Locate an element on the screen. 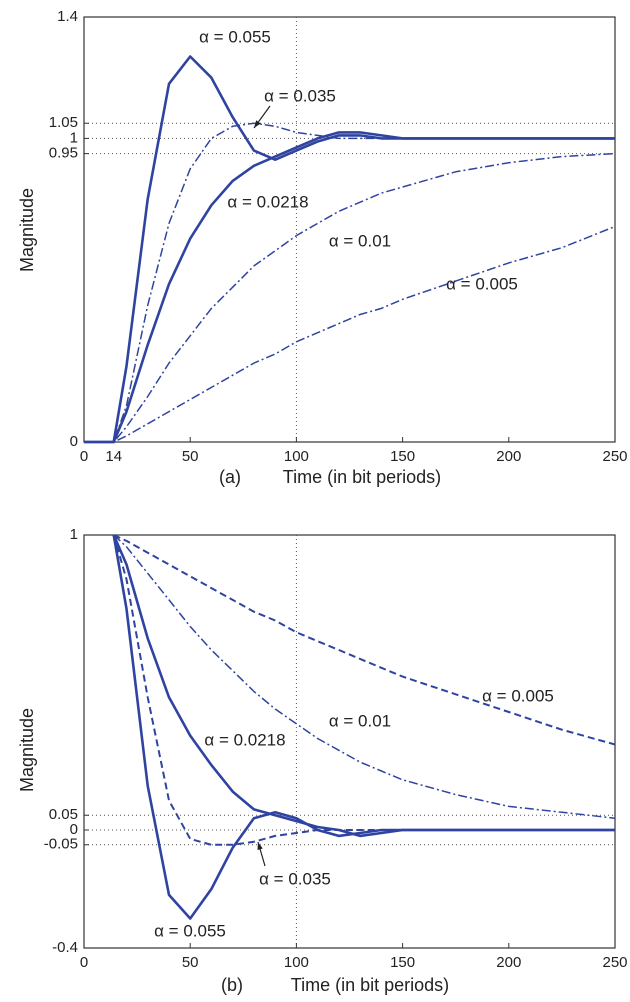 This screenshot has height=1002, width=630. caption: (a) is located at coordinates (230, 477).